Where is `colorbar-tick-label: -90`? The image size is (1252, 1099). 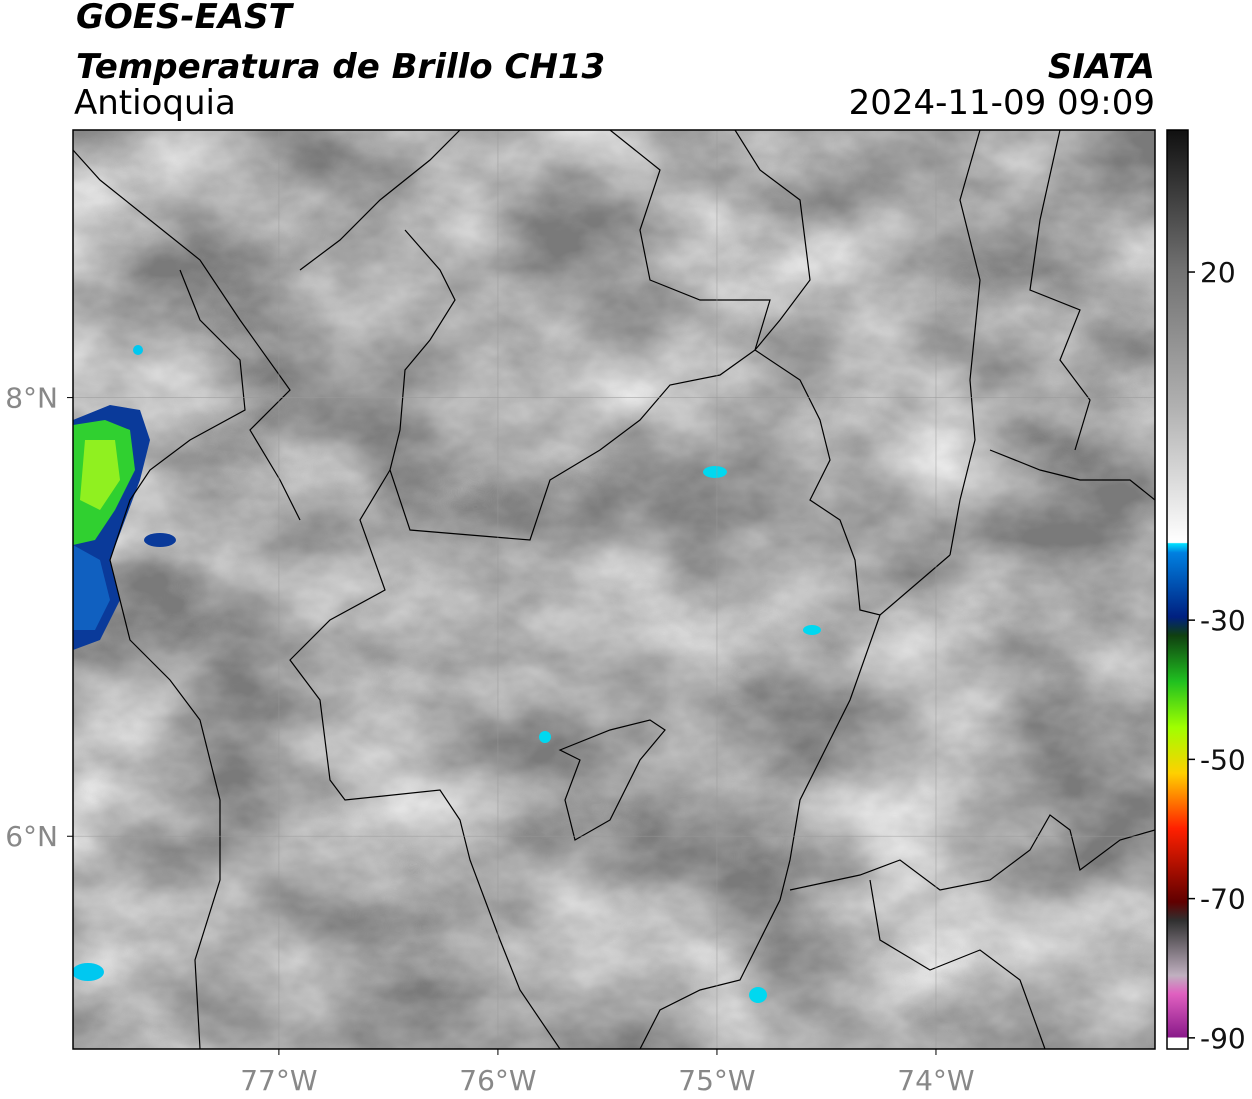
colorbar-tick-label: -90 is located at coordinates (1223, 1038).